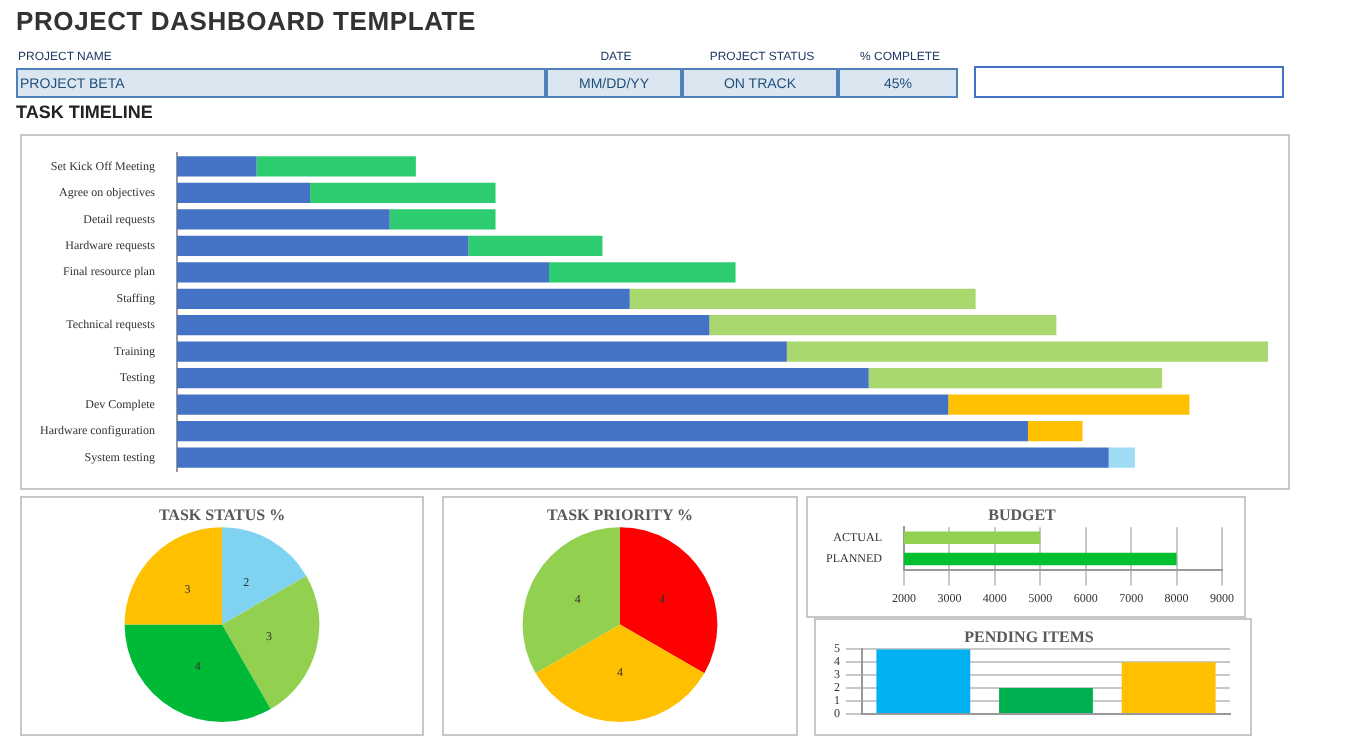 This screenshot has height=736, width=1360. What do you see at coordinates (222, 514) in the screenshot?
I see `chart-title: TASK STATUS %` at bounding box center [222, 514].